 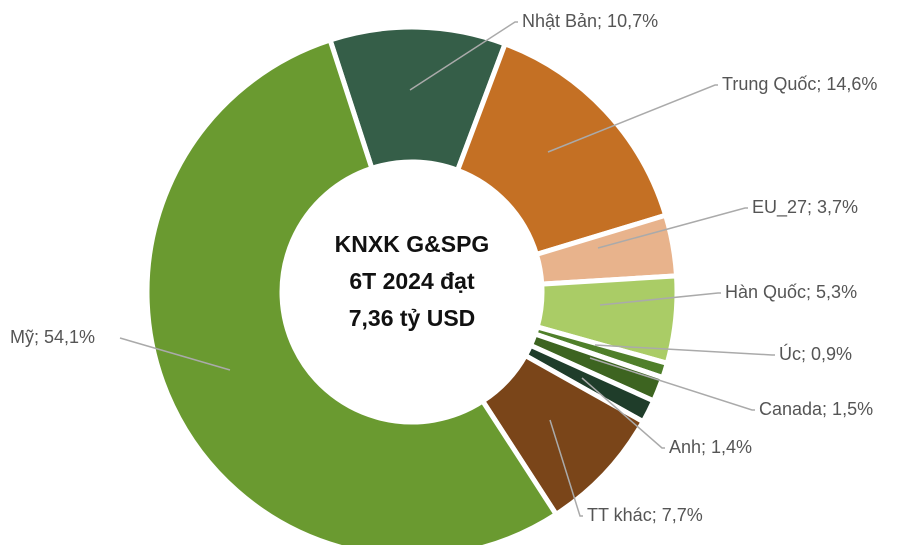 What do you see at coordinates (710, 447) in the screenshot?
I see `data-label: Anh; 1,4%` at bounding box center [710, 447].